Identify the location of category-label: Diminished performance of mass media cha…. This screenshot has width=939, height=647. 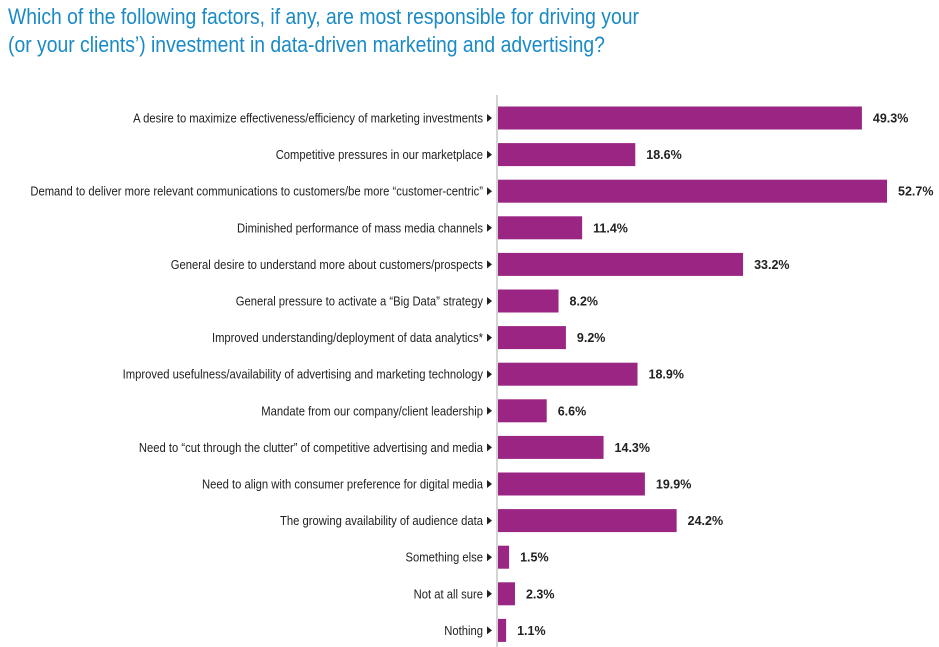
(360, 228).